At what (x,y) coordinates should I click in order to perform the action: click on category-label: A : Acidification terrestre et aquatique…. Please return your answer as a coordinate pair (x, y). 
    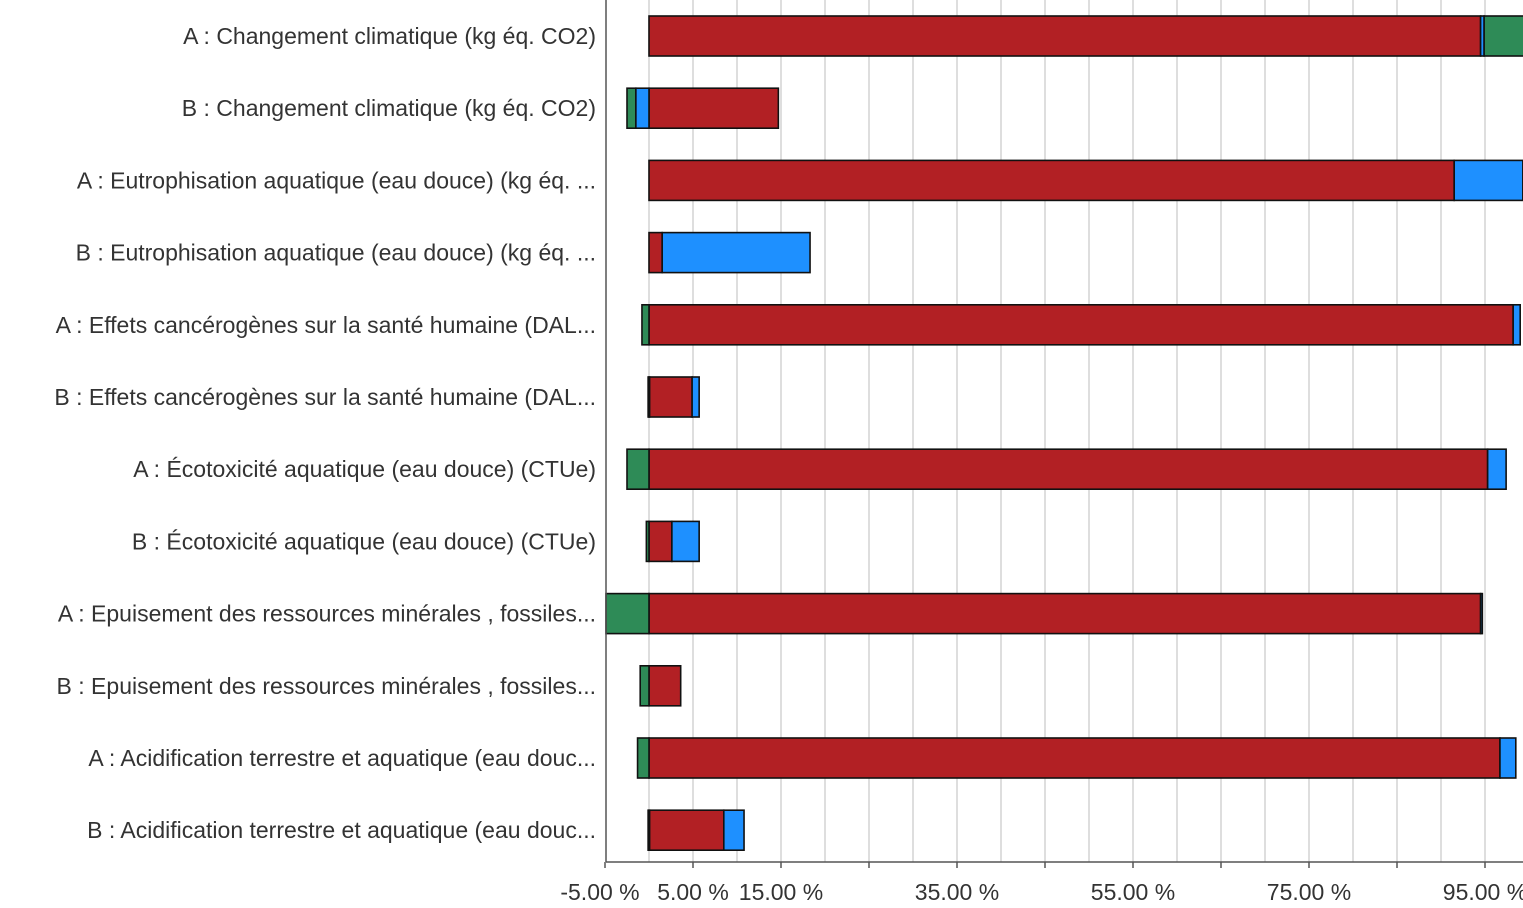
    Looking at the image, I should click on (342, 758).